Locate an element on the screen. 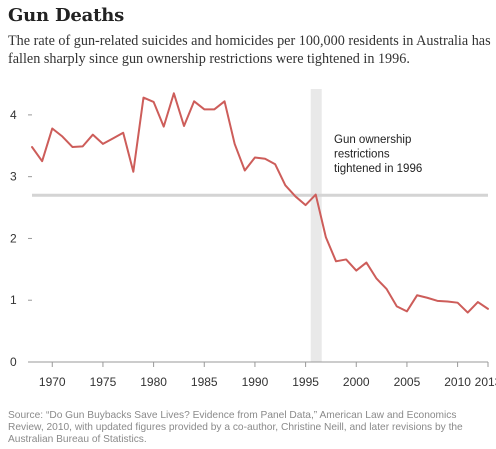  x-tick-label-2000: 2000 is located at coordinates (356, 382).